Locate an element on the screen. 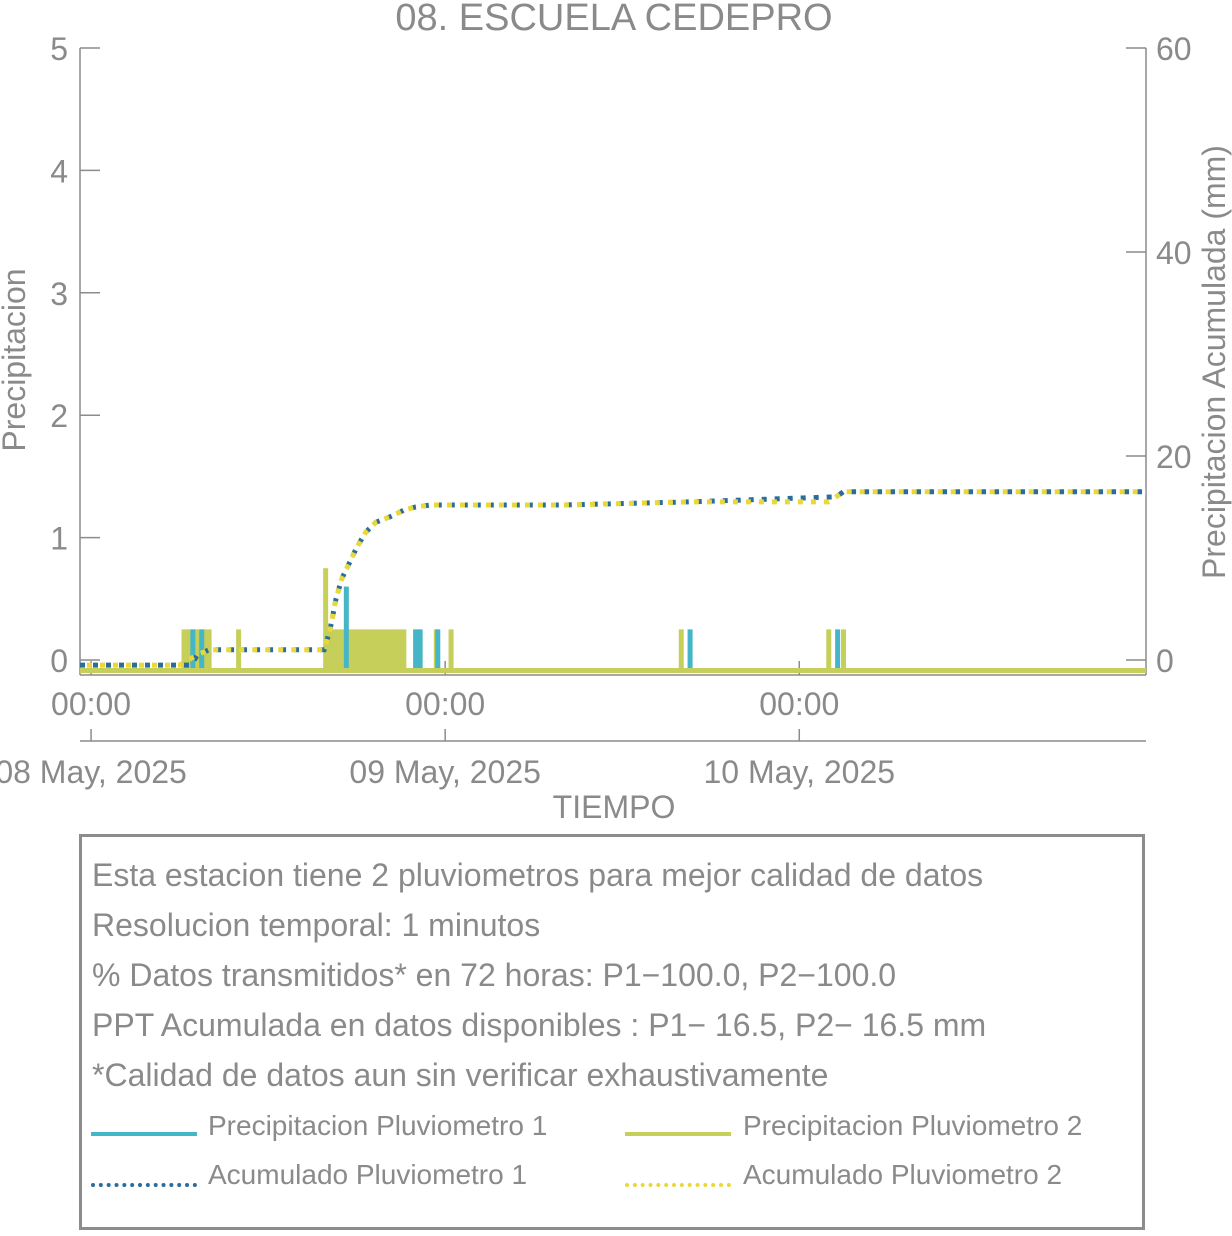  legend-label-acc2: Acumulado Pluviometro 2 is located at coordinates (903, 1174).